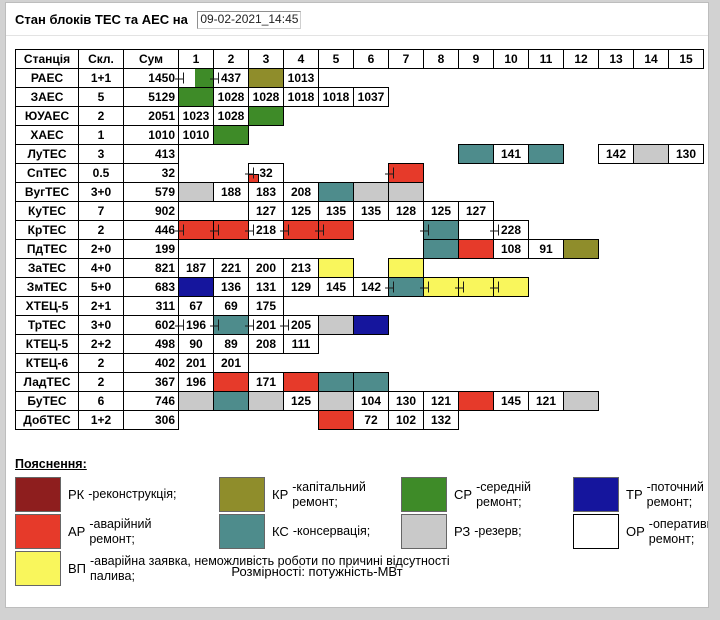 This screenshot has height=620, width=720. What do you see at coordinates (151, 230) in the screenshot?
I see `station-sum: 446` at bounding box center [151, 230].